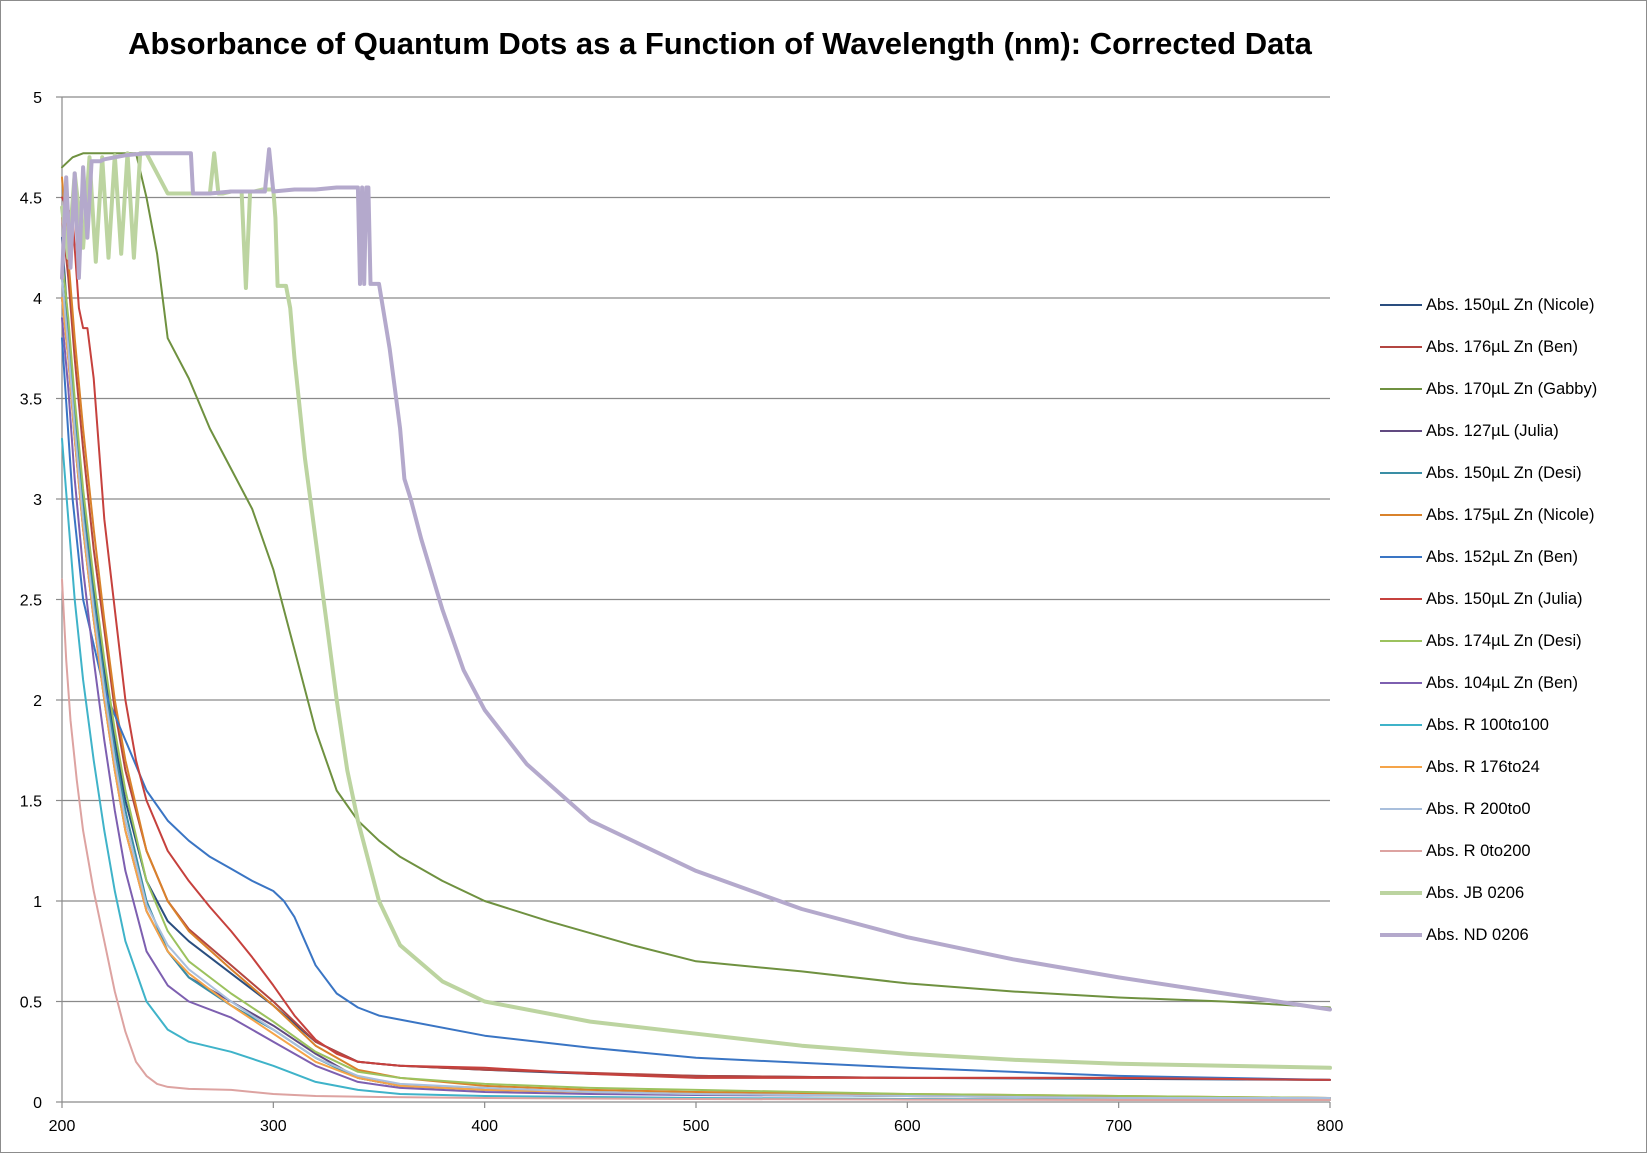 This screenshot has width=1647, height=1153. I want to click on legend-item-15: Abs. JB 0206, so click(1510, 893).